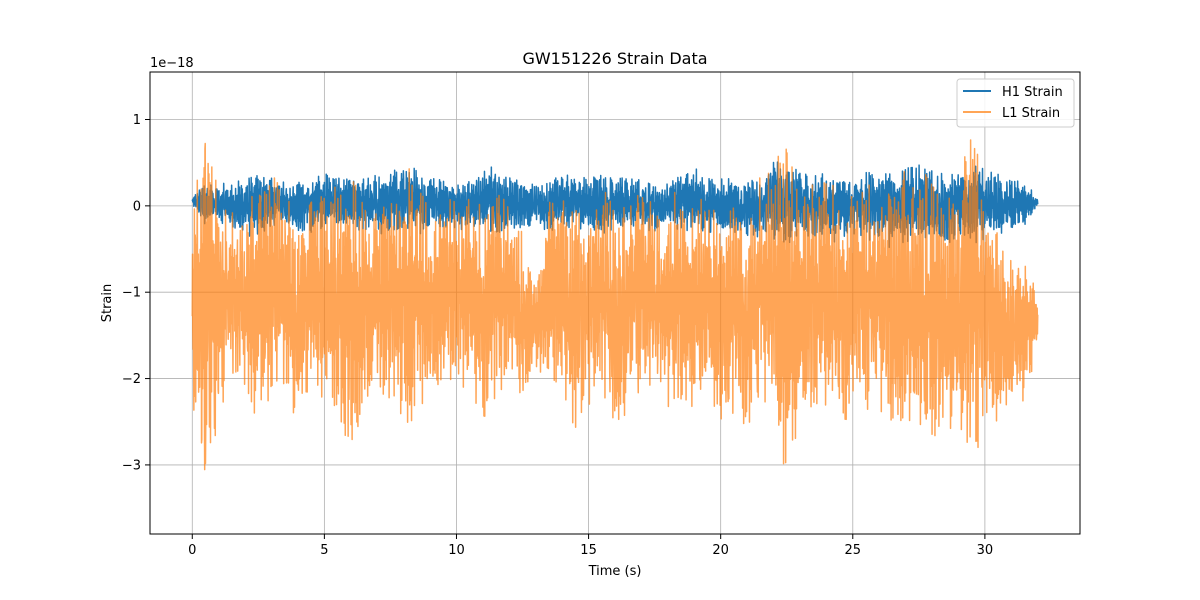  I want to click on legend: H1 Strain L1 Strain, so click(1015, 103).